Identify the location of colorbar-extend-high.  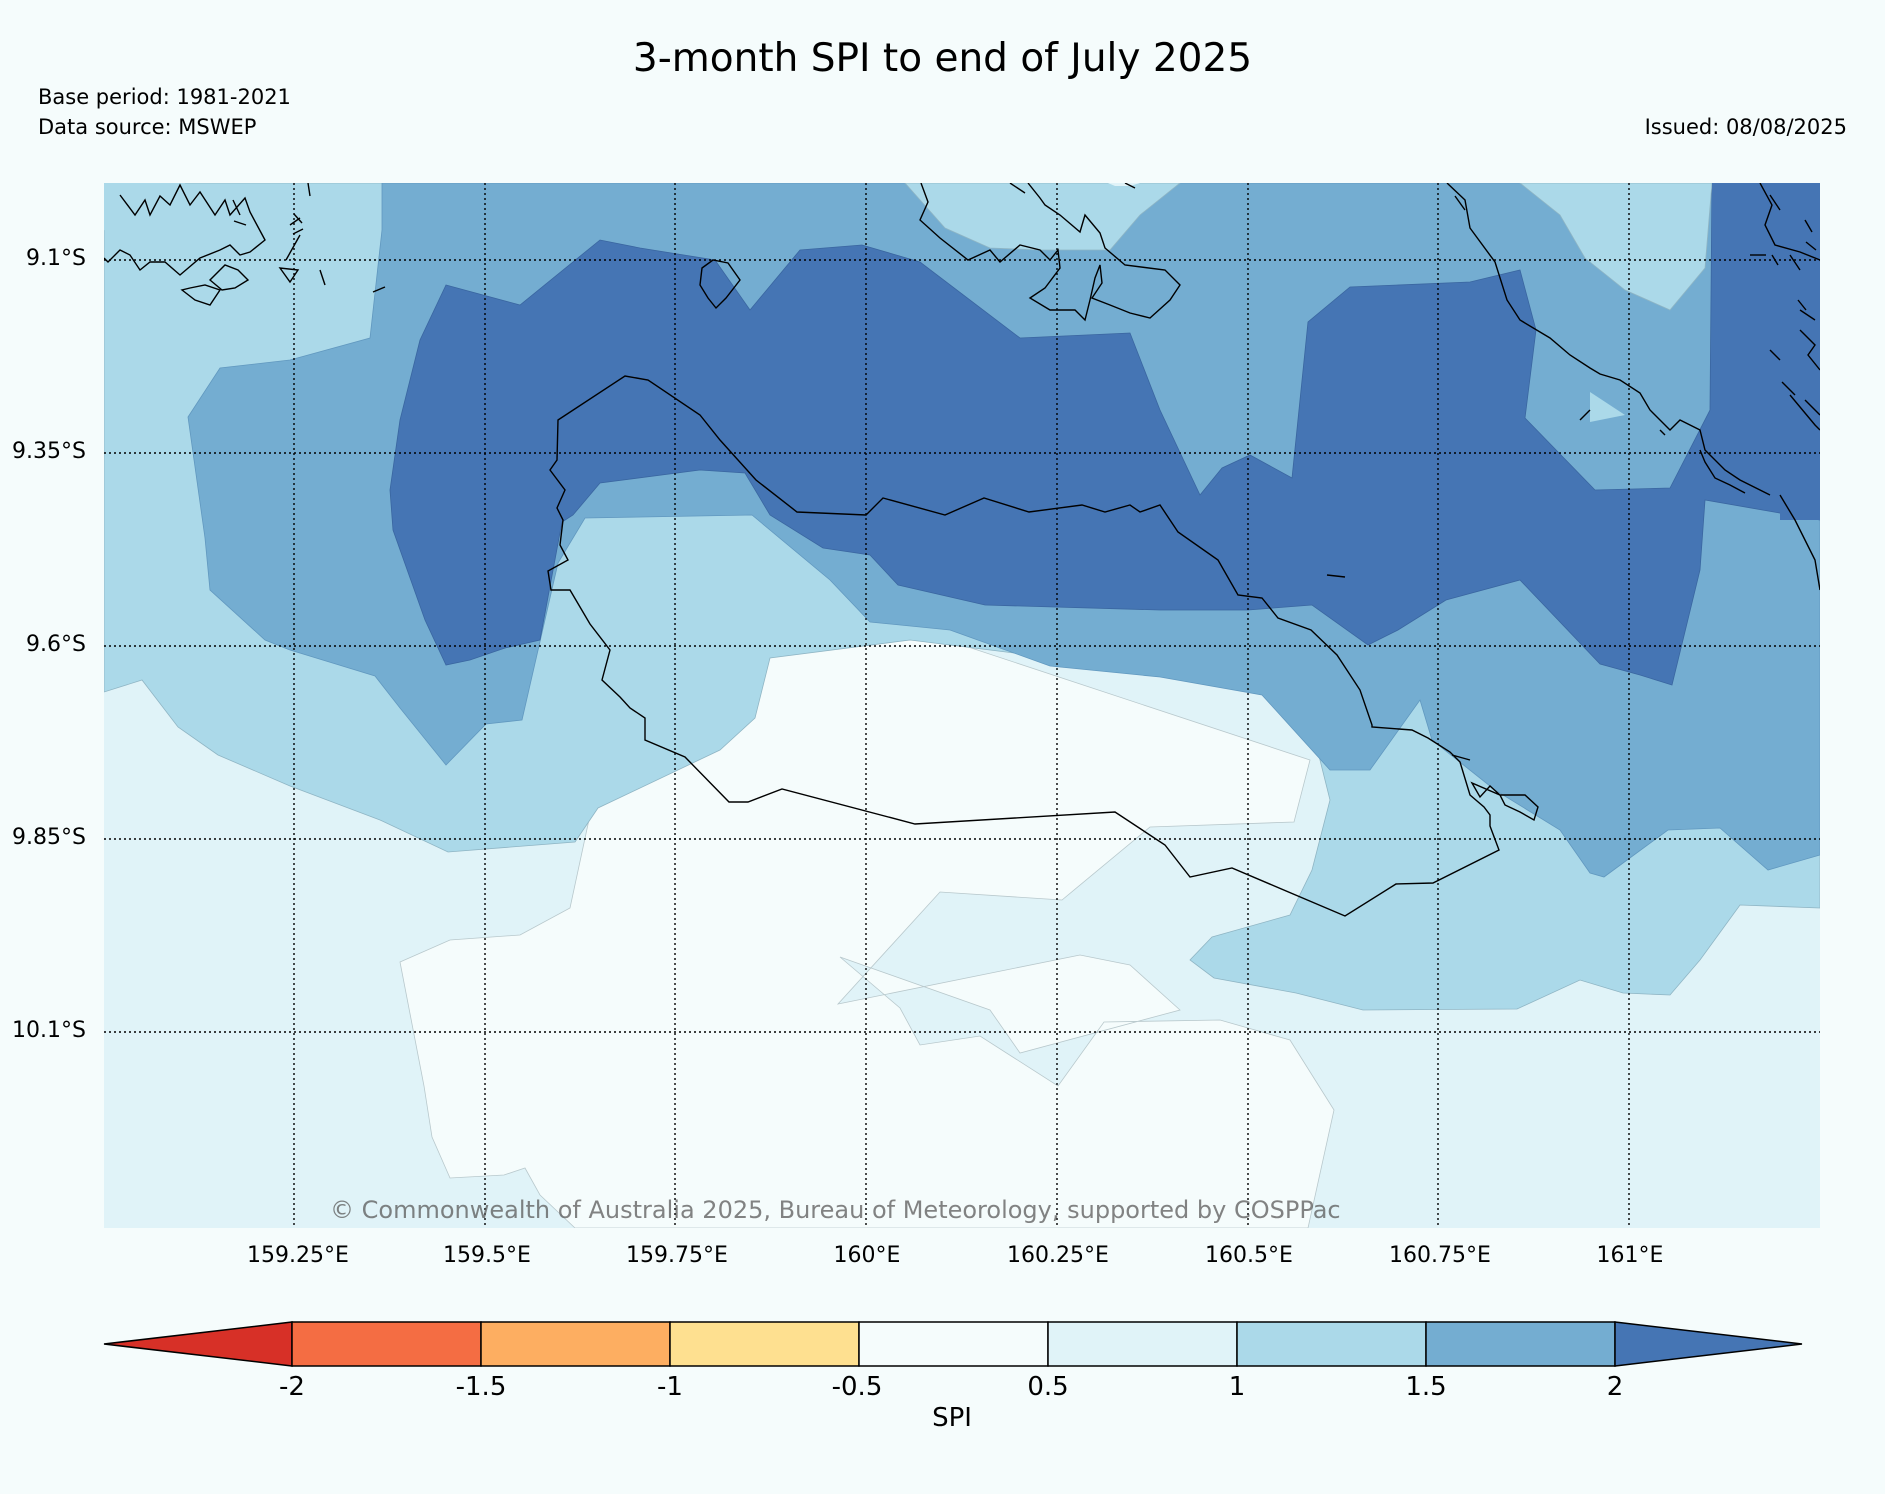
(1708, 1344).